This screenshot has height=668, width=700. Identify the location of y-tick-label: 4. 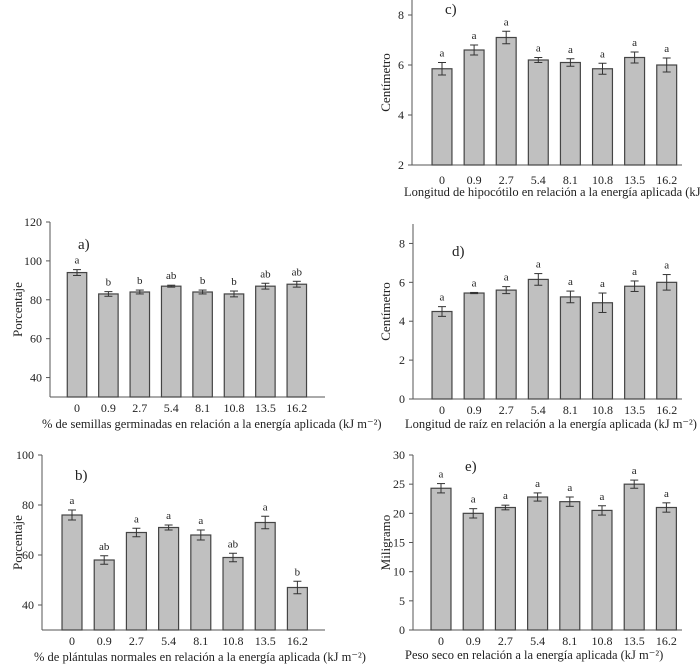
(402, 321).